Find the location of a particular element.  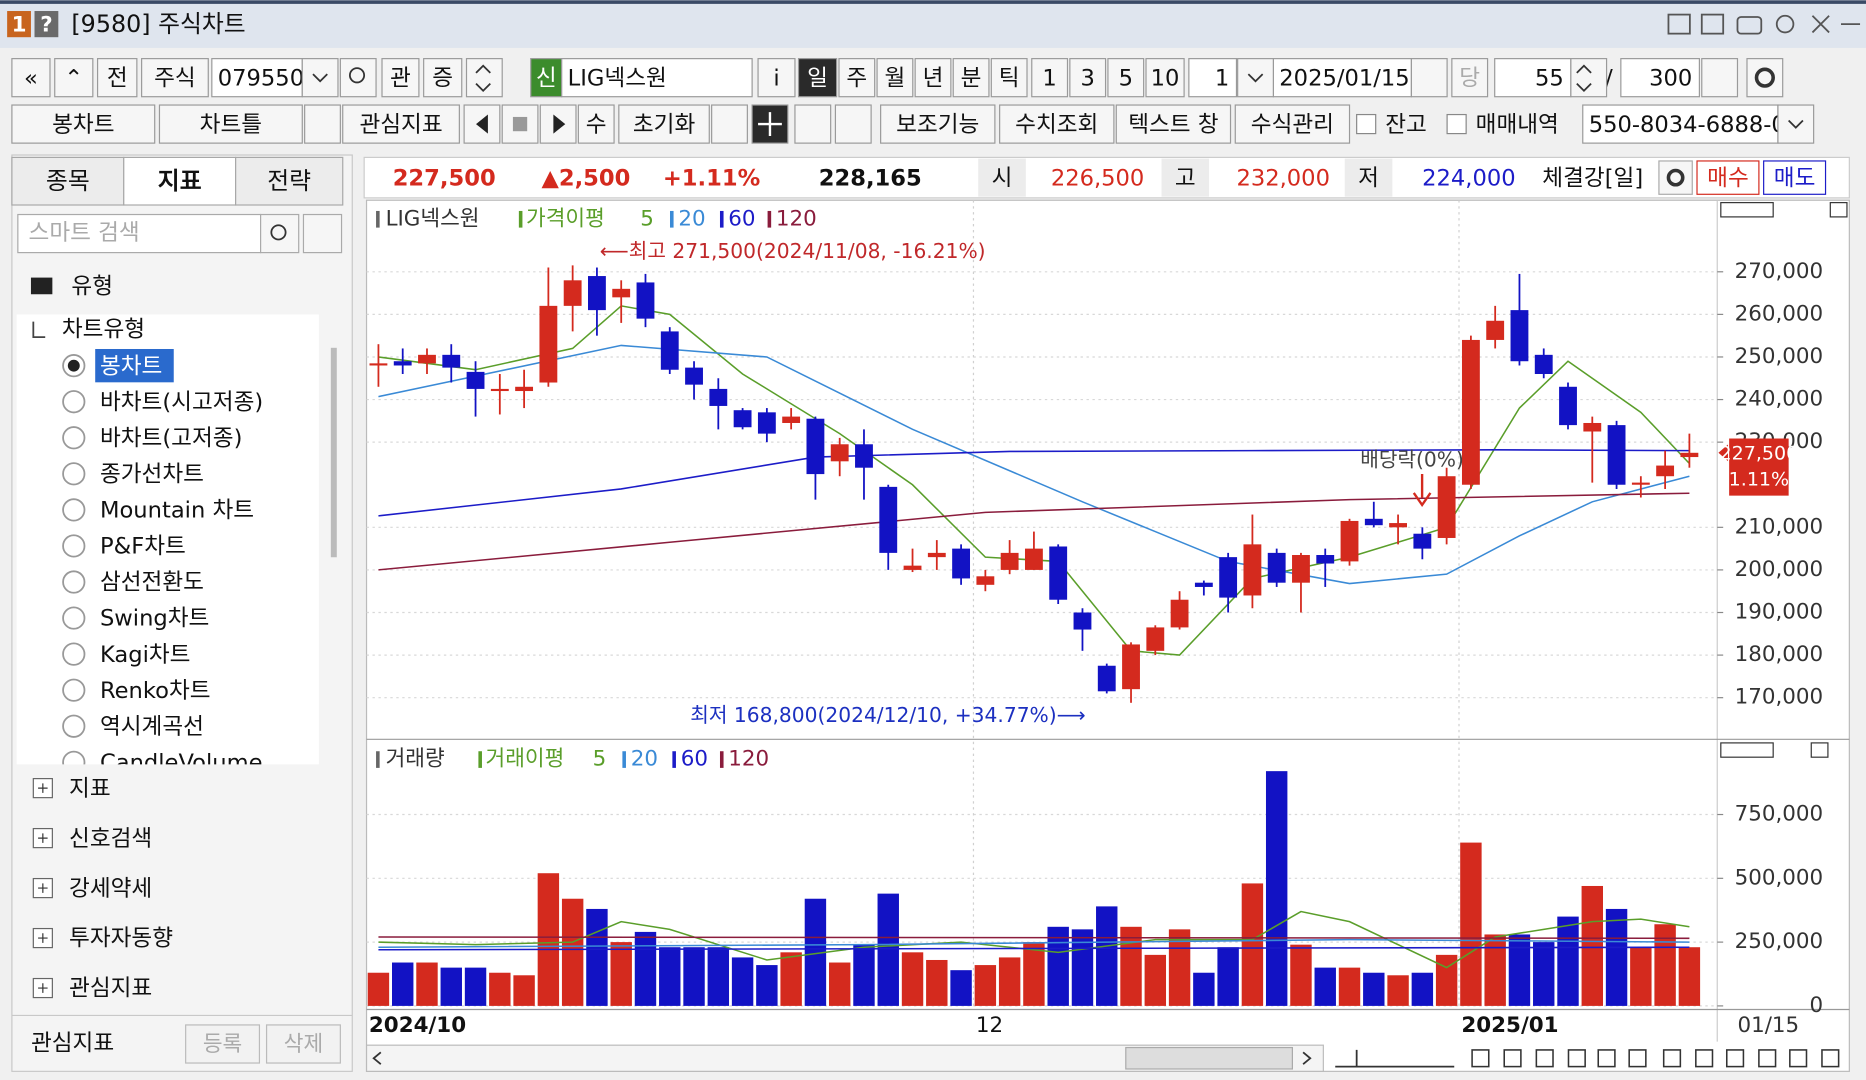

tree-group: 신호검색 is located at coordinates (110, 839).